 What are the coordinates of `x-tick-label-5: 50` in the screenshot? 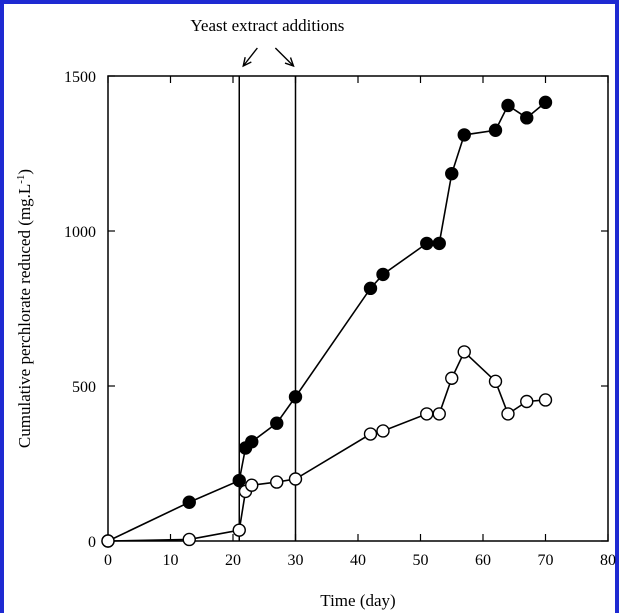 It's located at (421, 560).